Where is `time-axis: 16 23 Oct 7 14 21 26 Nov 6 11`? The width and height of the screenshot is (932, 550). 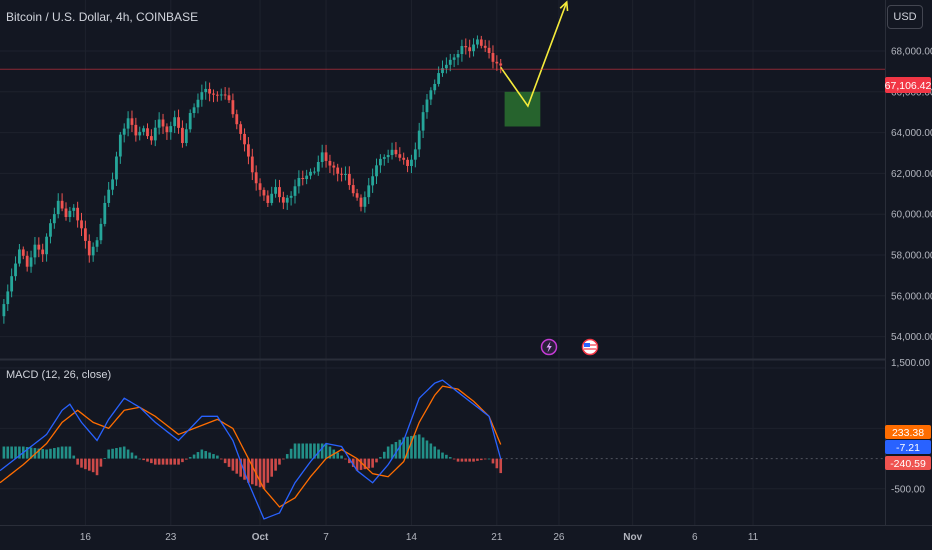 time-axis: 16 23 Oct 7 14 21 26 Nov 6 11 is located at coordinates (419, 537).